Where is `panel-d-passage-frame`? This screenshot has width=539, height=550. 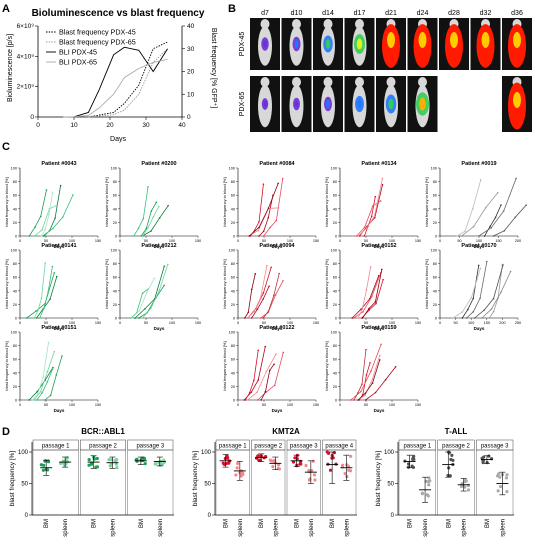 panel-d-passage-frame is located at coordinates (303, 482).